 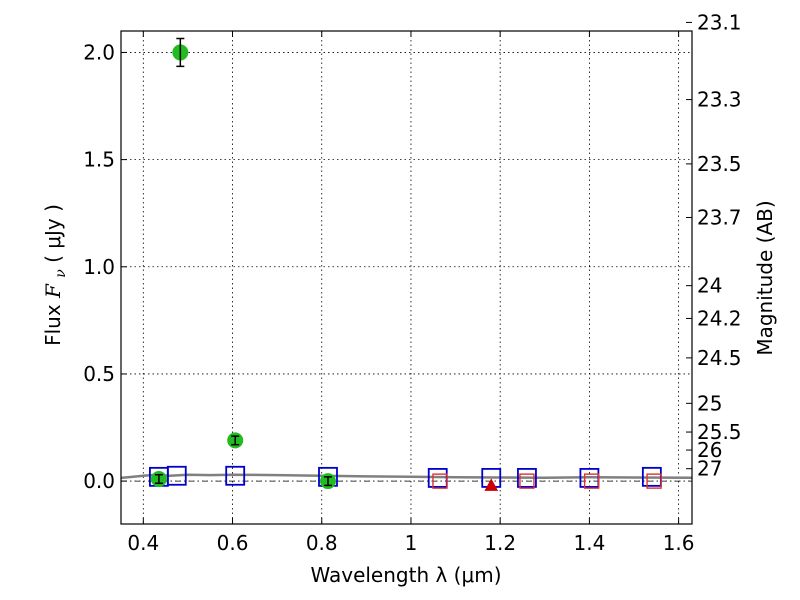 I want to click on x-tick-label: 0.4, so click(x=143, y=543).